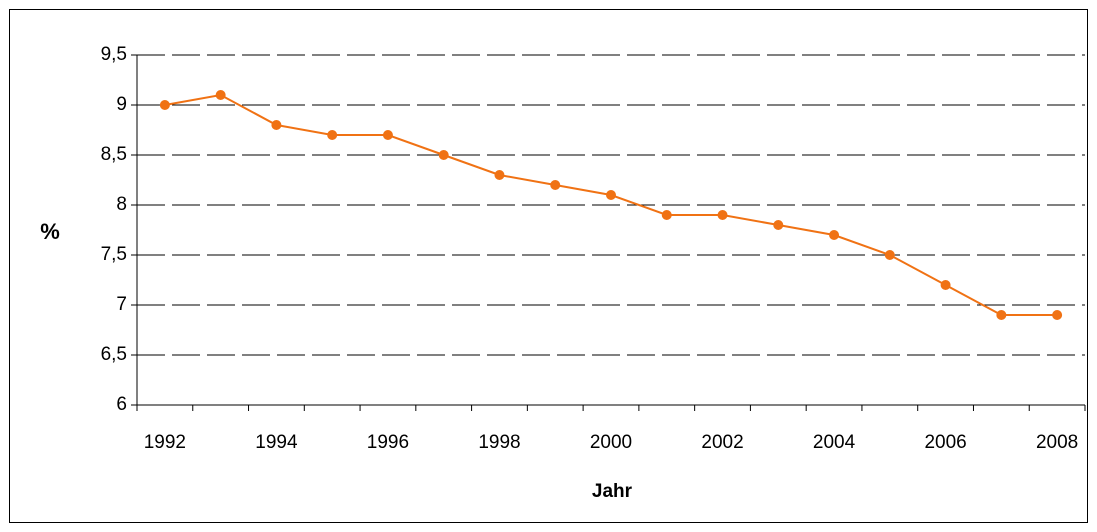 This screenshot has height=532, width=1097. I want to click on y-axis-title: %, so click(50, 231).